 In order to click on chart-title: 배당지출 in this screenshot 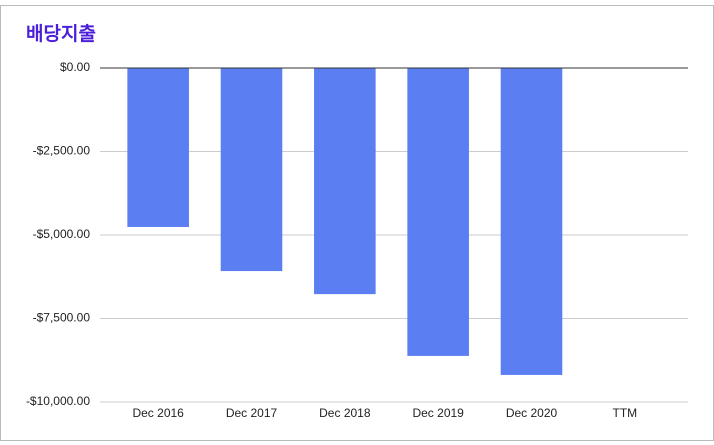, I will do `click(61, 34)`.